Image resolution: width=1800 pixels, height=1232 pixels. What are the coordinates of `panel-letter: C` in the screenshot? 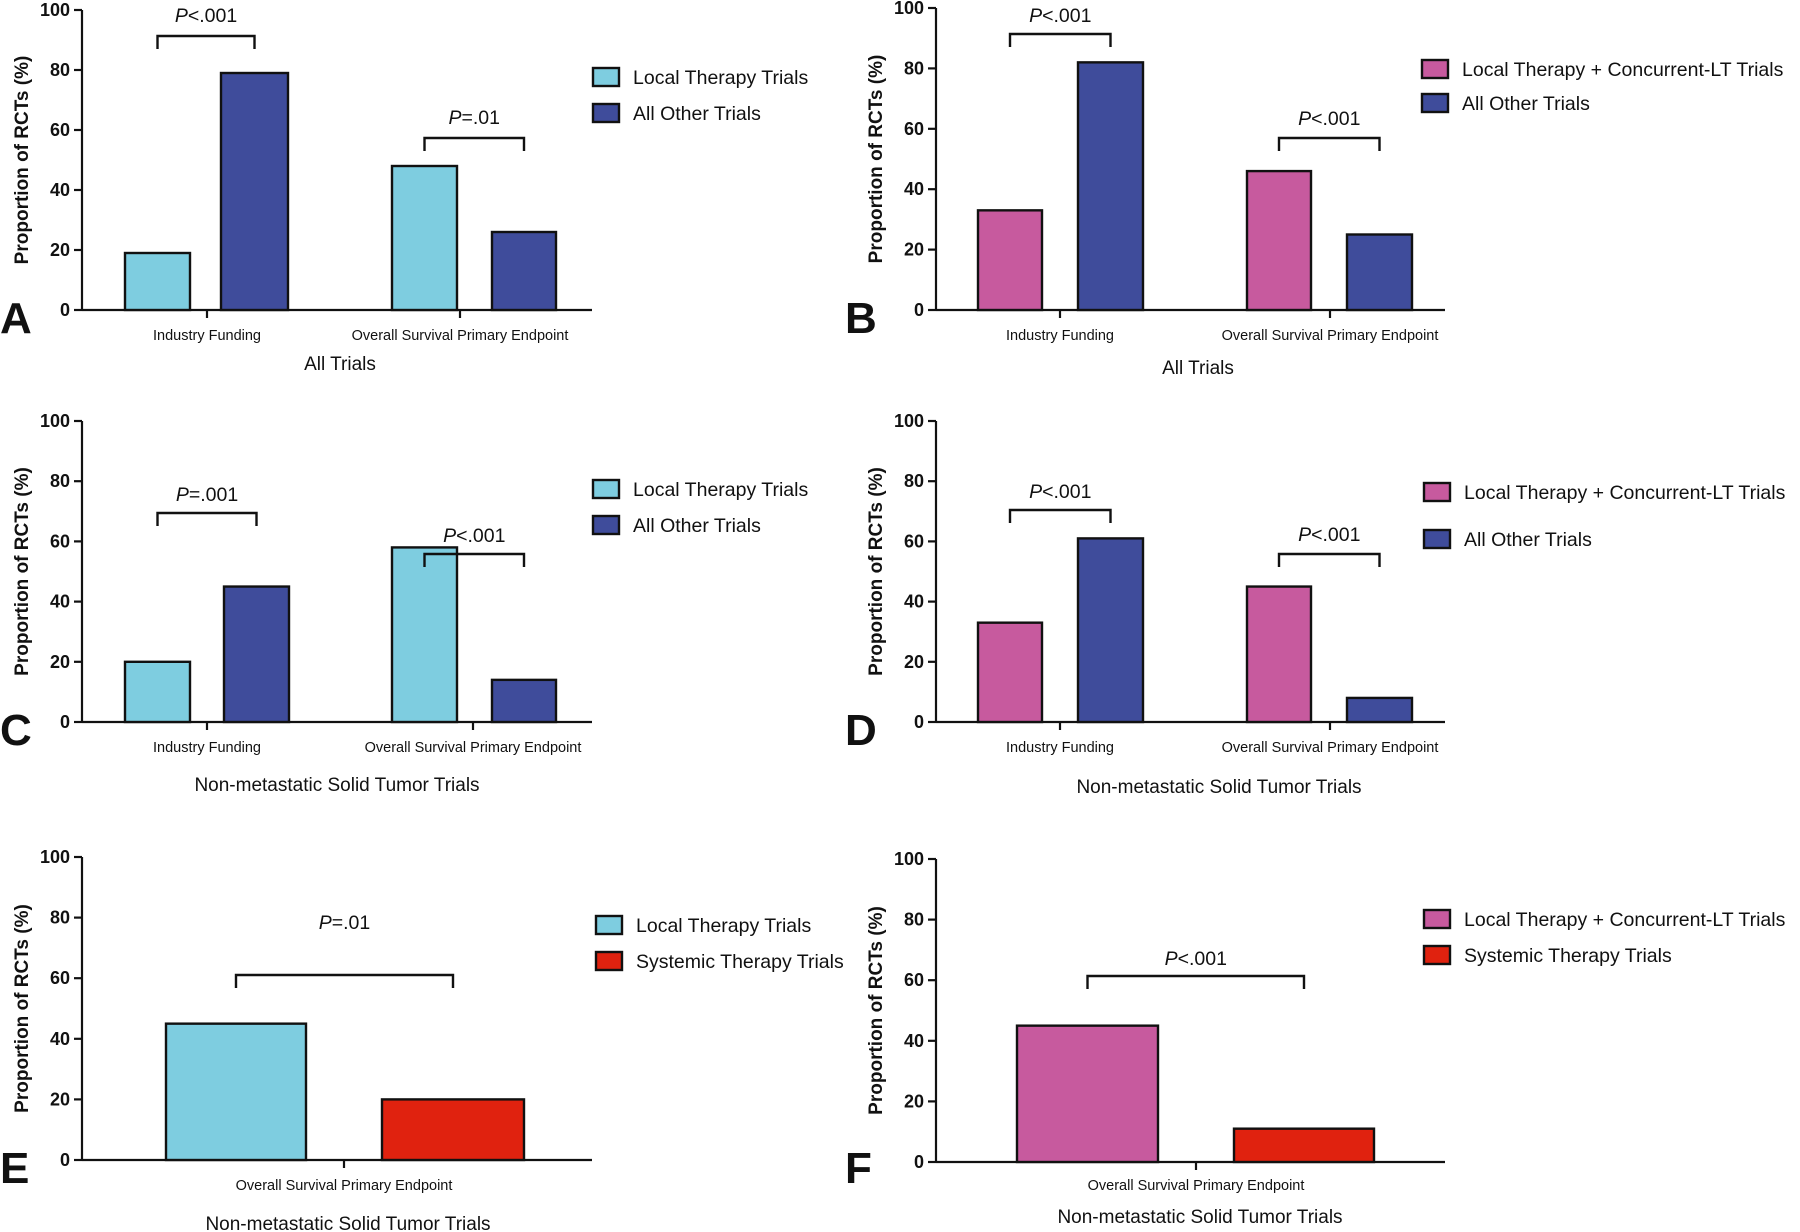 It's located at (16, 730).